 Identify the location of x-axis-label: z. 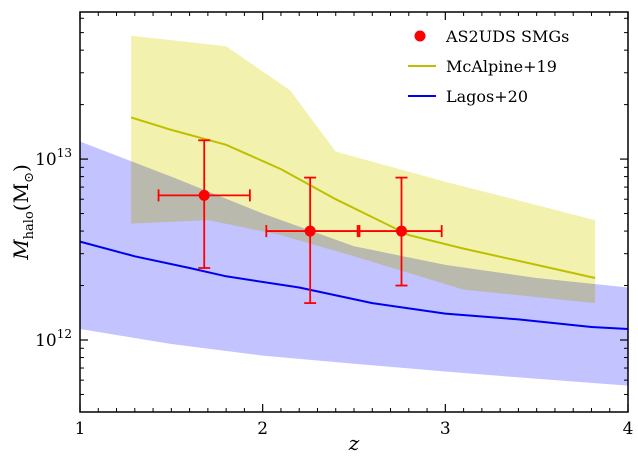
(354, 443).